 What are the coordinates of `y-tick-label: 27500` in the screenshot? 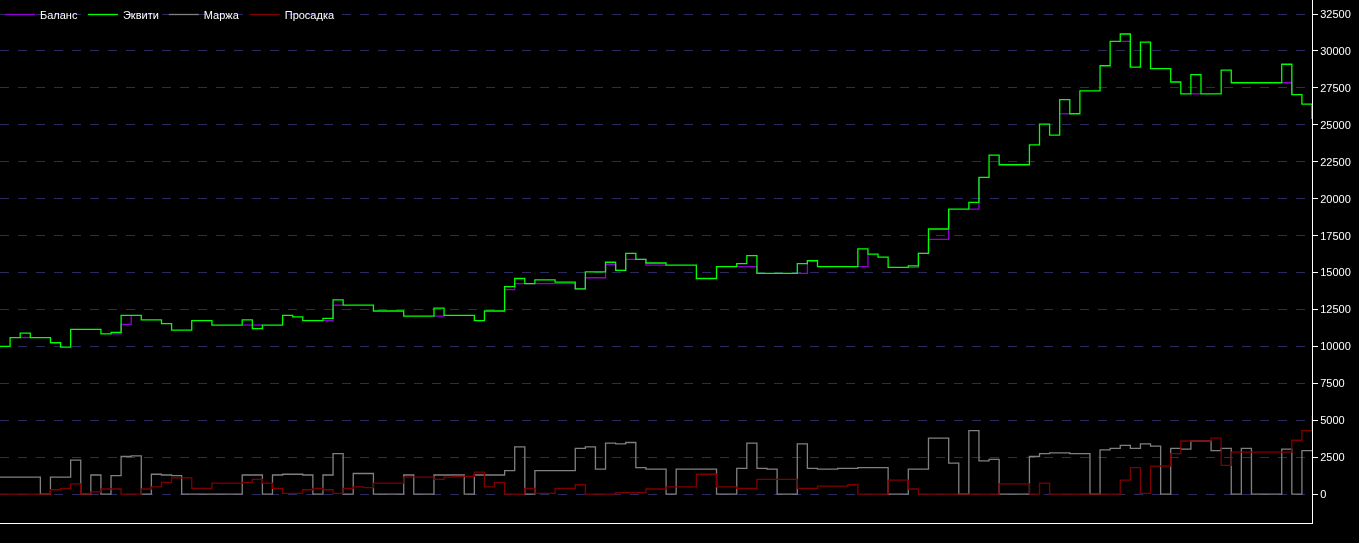 It's located at (1335, 87).